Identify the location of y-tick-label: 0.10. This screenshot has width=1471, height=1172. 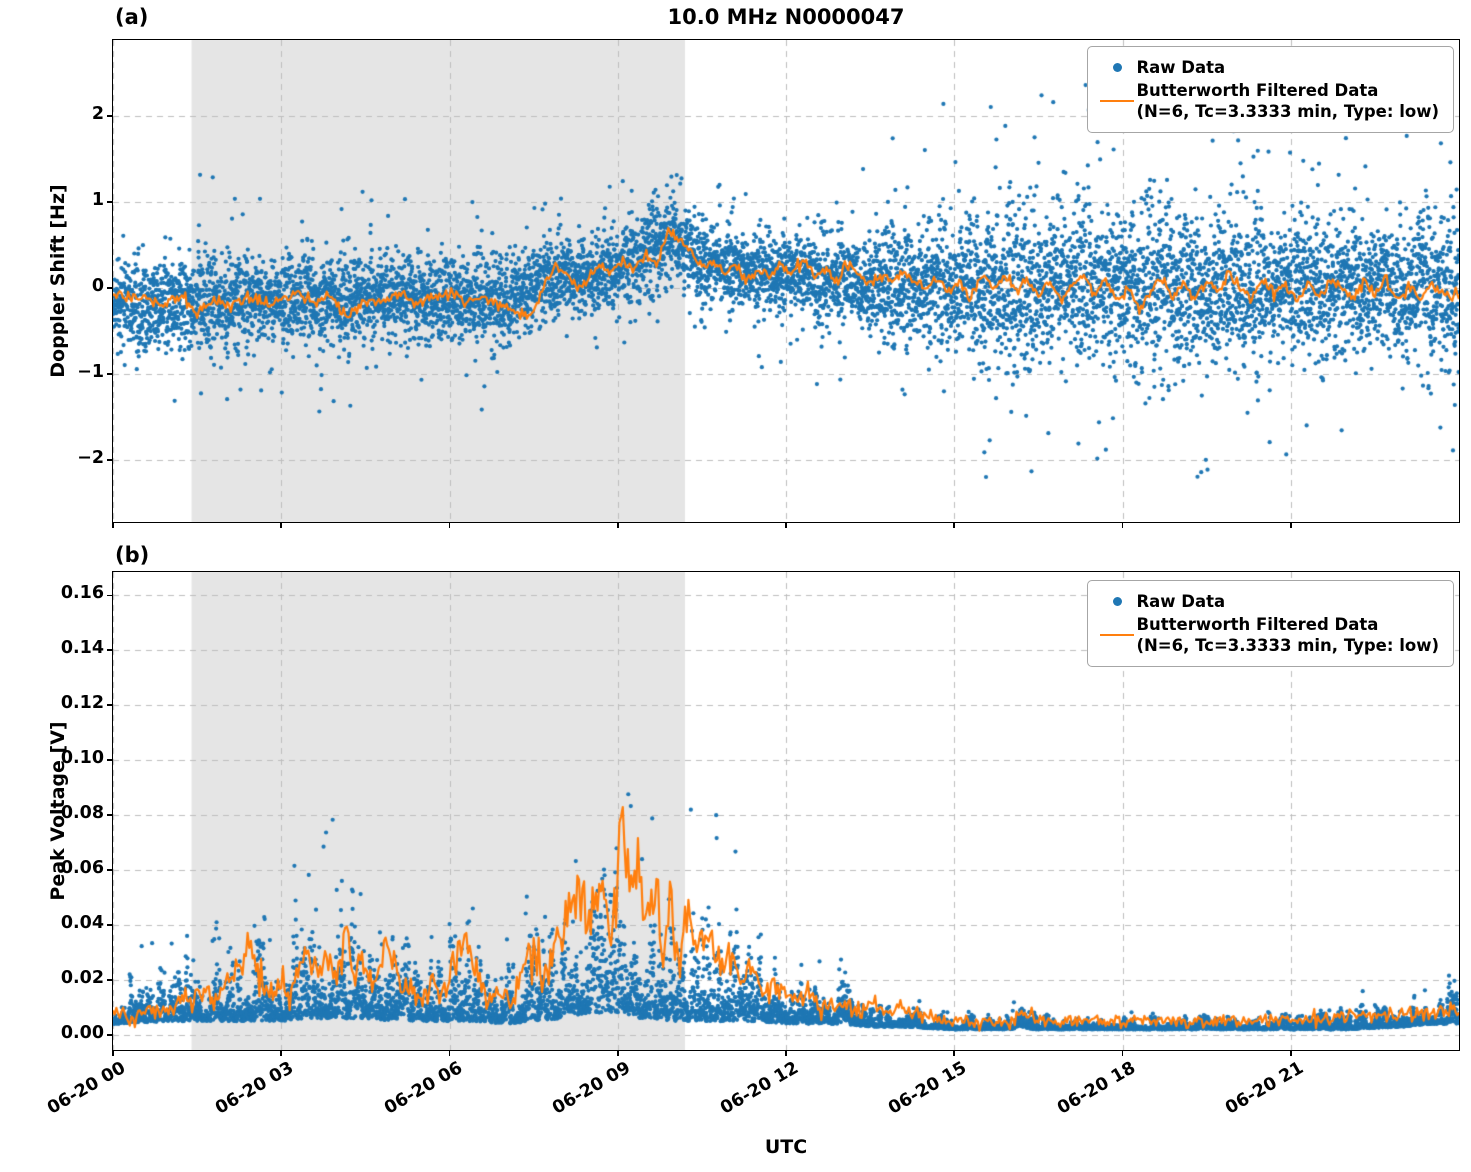
(82, 758).